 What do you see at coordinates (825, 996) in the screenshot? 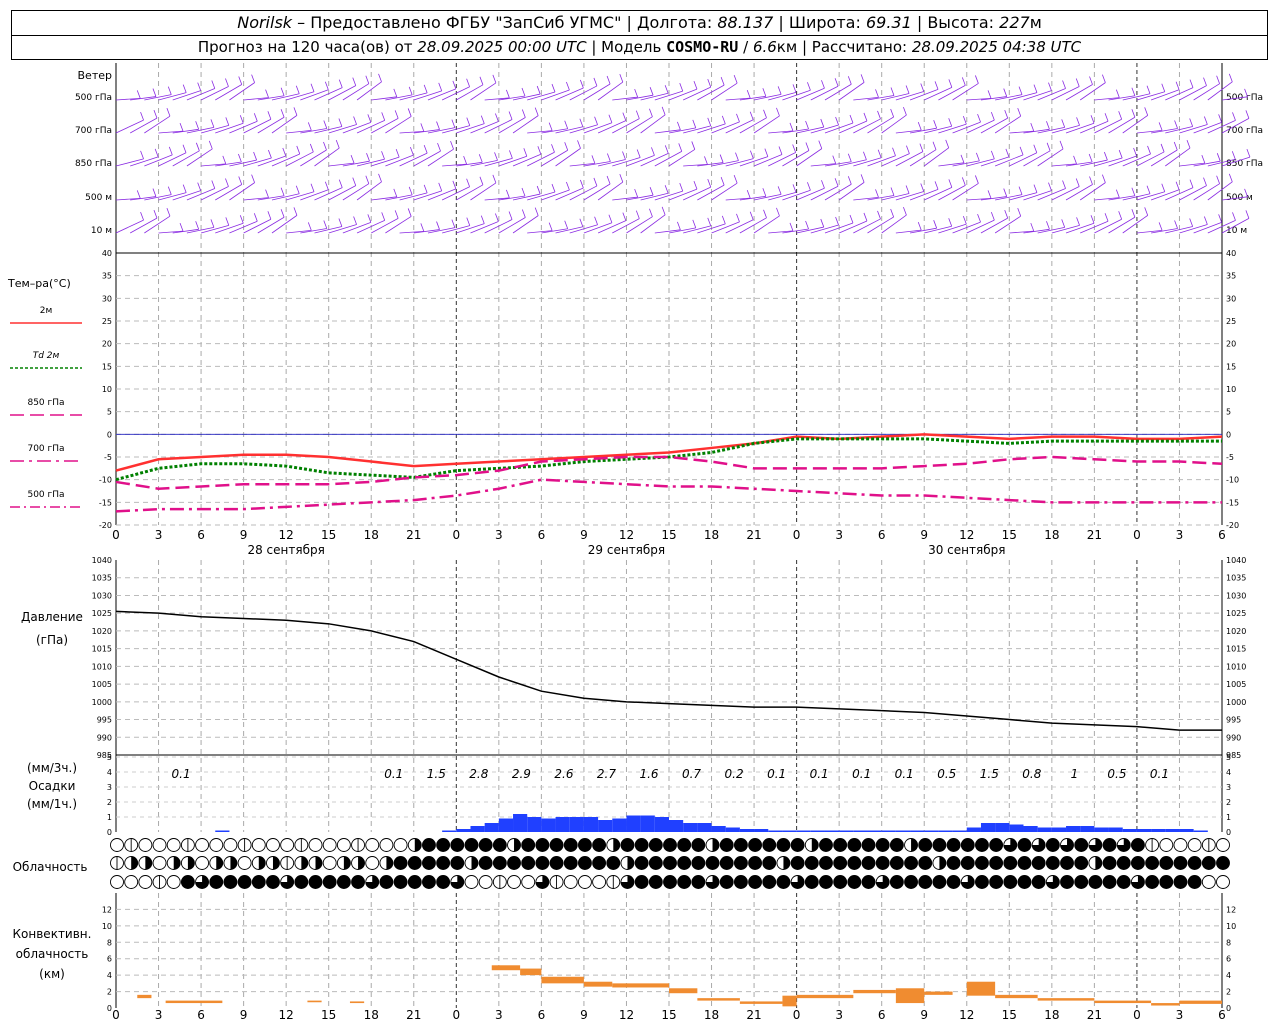
I see `conv-bar` at bounding box center [825, 996].